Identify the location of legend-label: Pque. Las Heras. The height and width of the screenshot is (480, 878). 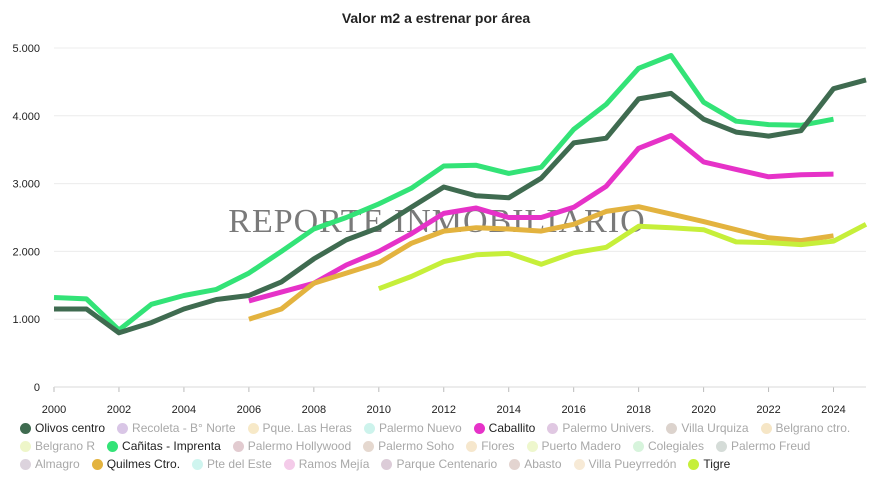
(307, 428).